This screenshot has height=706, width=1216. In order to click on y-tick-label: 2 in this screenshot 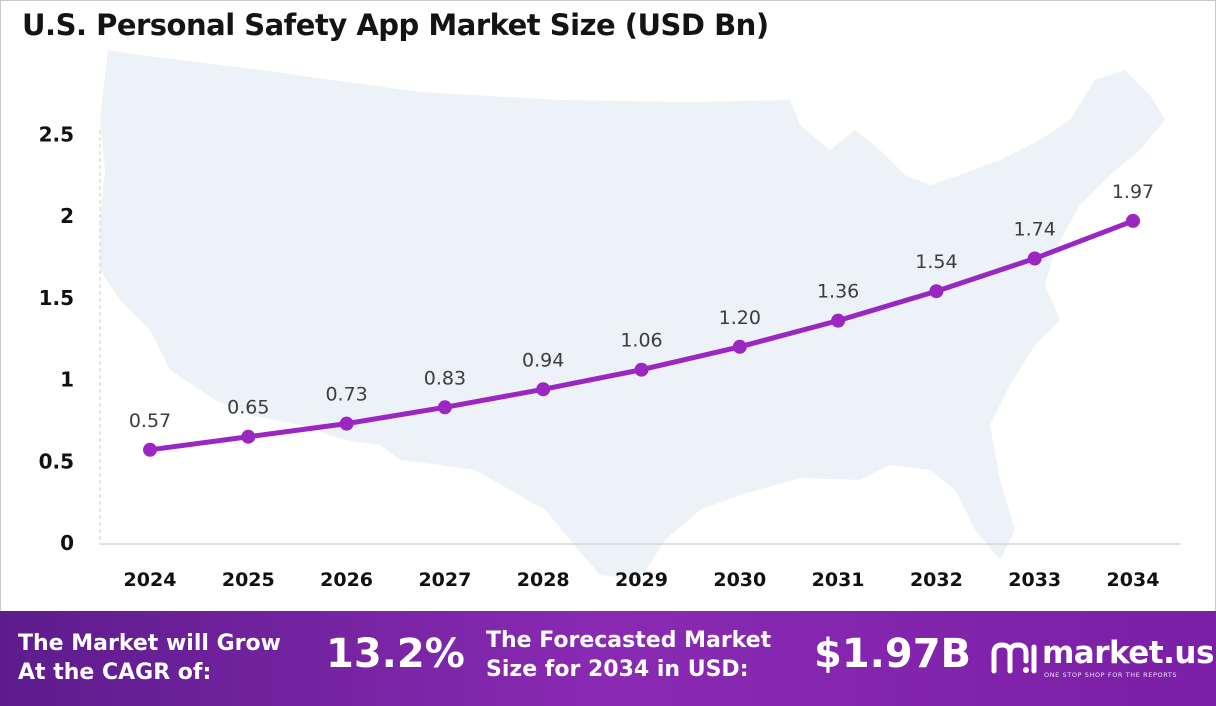, I will do `click(67, 216)`.